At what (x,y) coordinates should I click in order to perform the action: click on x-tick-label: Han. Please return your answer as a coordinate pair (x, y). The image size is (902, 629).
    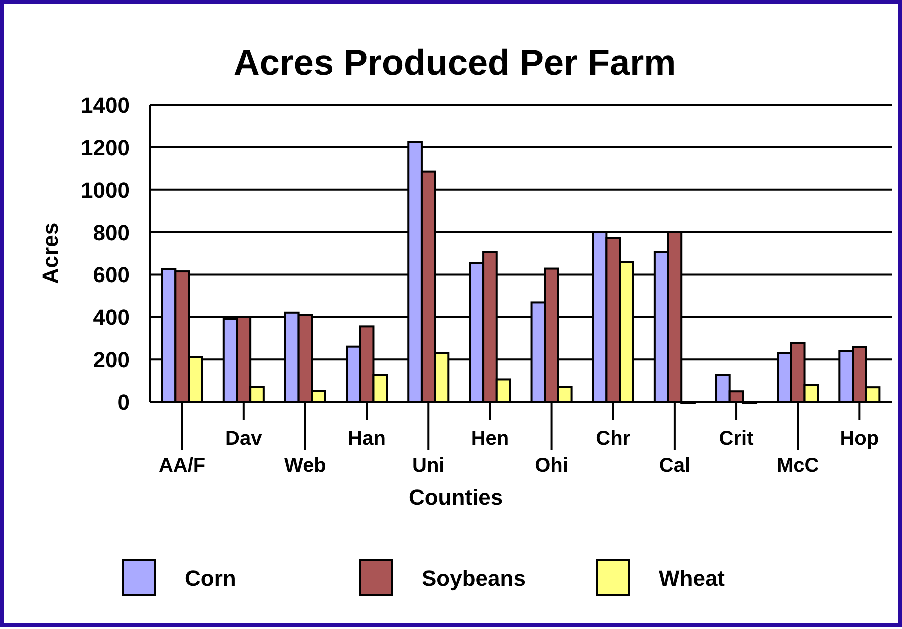
    Looking at the image, I should click on (367, 439).